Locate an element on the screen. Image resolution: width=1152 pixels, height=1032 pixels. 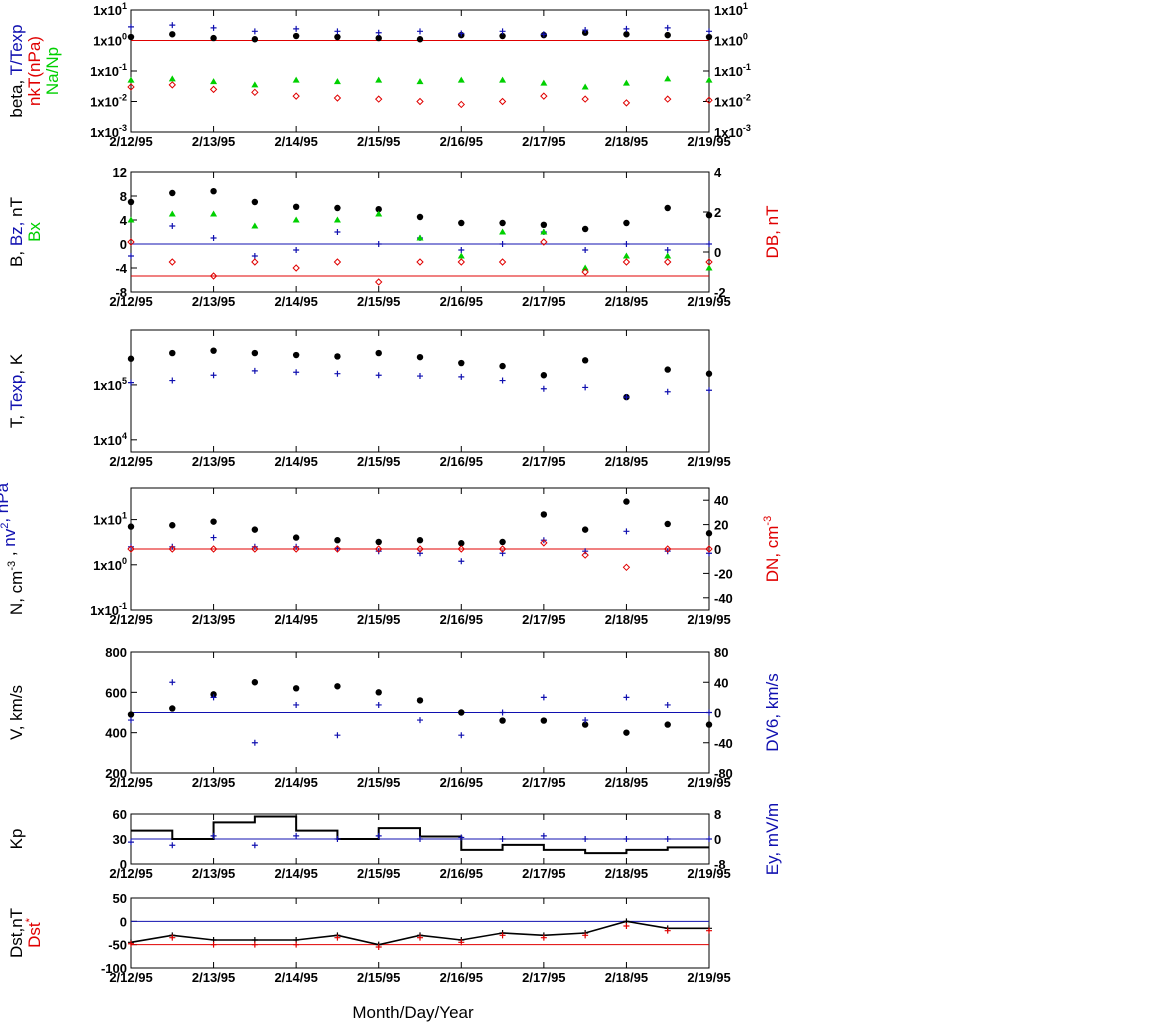
series-dv6 is located at coordinates (420, 712).